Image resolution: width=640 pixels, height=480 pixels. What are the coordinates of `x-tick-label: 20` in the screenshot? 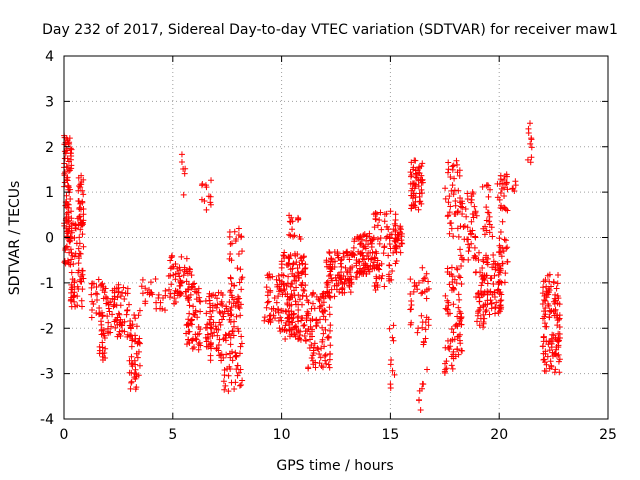 It's located at (499, 435).